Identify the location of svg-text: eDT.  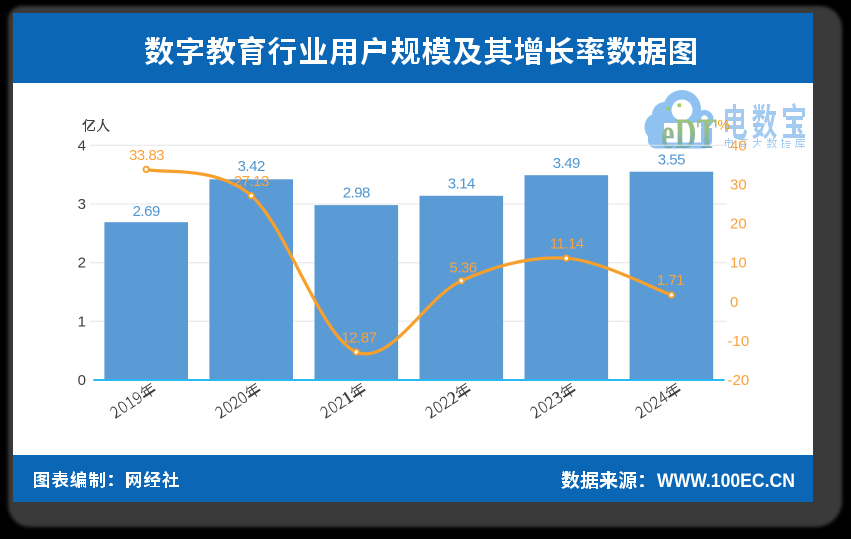
(689, 134).